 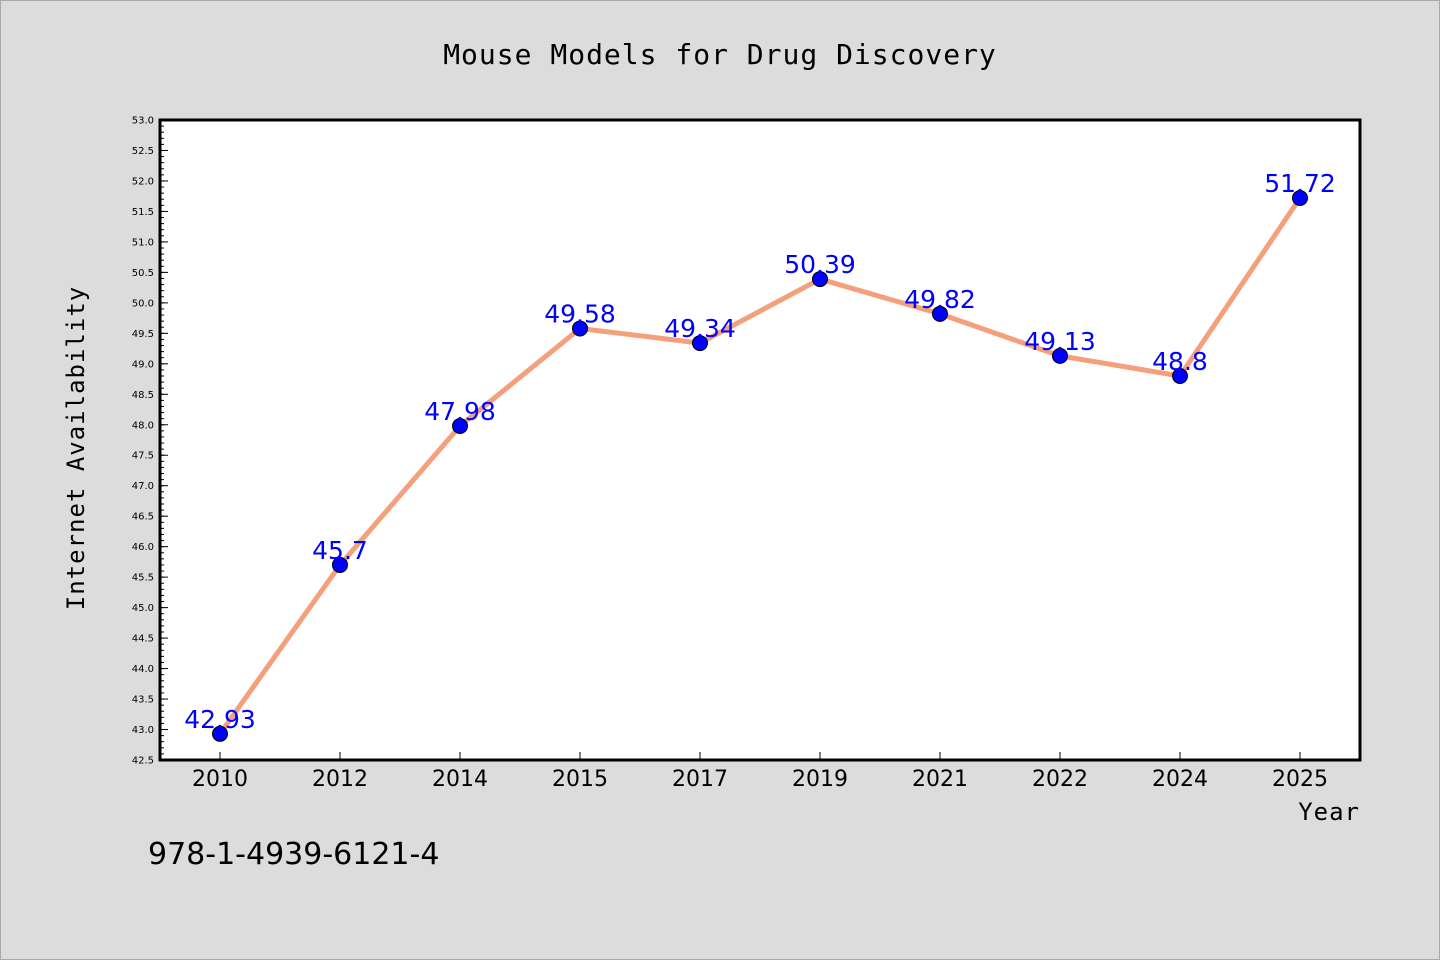 What do you see at coordinates (580, 313) in the screenshot?
I see `data-label: 49.58` at bounding box center [580, 313].